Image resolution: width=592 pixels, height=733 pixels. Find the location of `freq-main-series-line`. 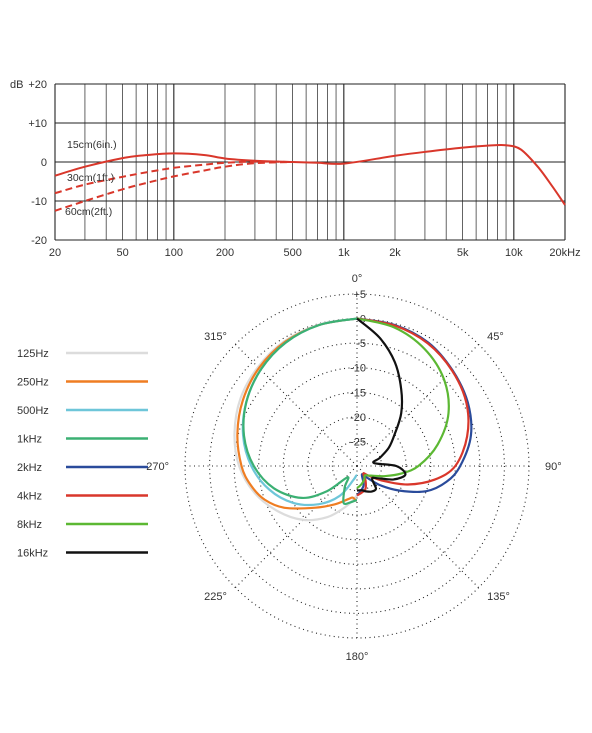

freq-main-series-line is located at coordinates (310, 174).